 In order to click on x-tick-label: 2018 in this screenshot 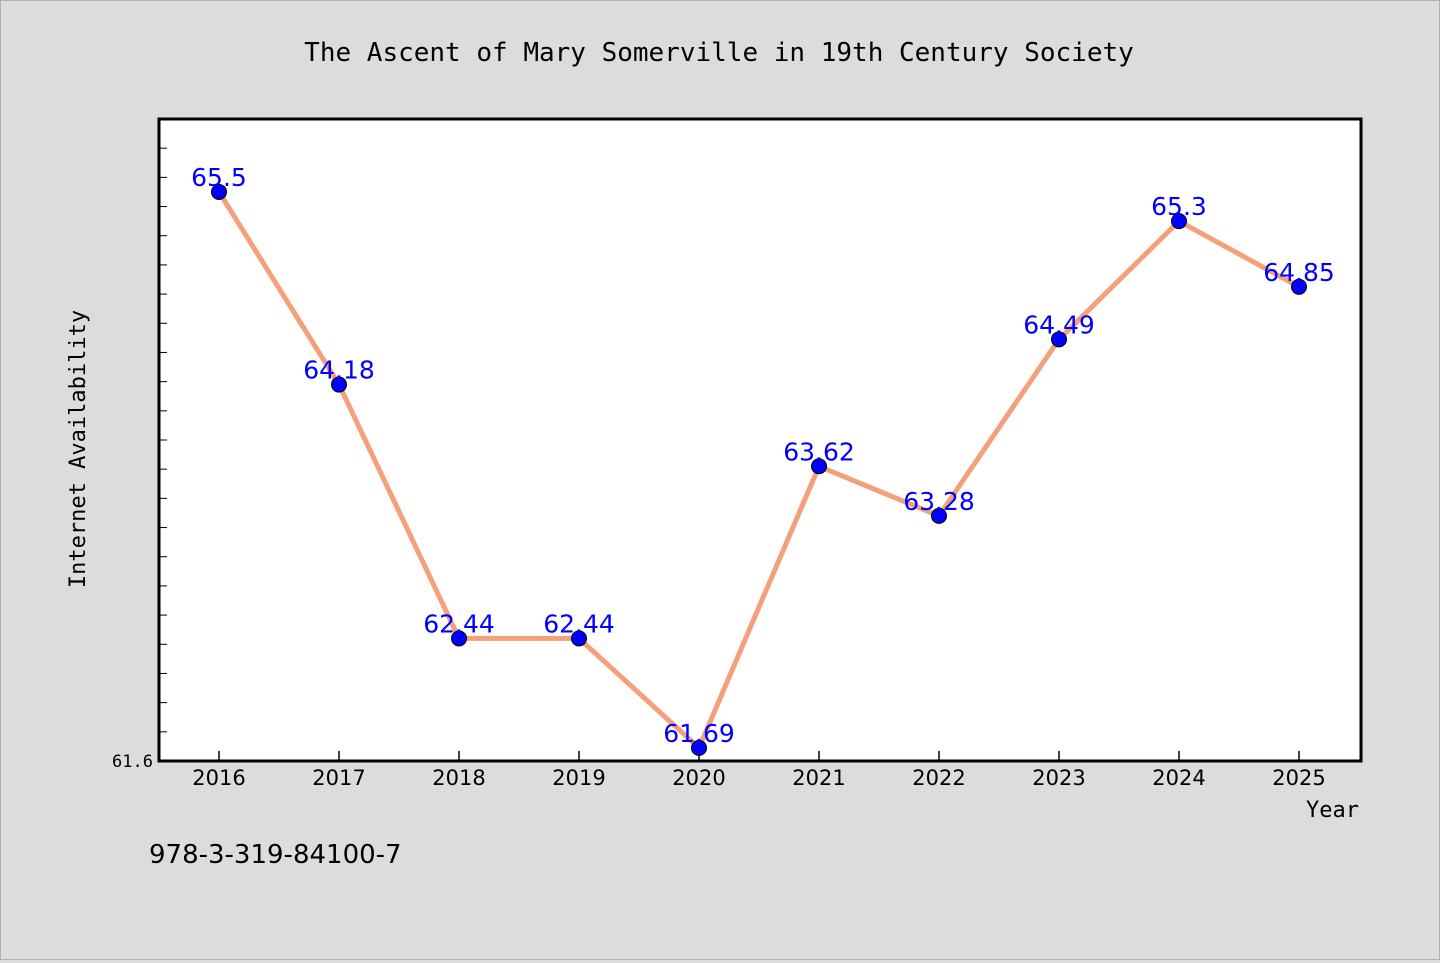, I will do `click(458, 778)`.